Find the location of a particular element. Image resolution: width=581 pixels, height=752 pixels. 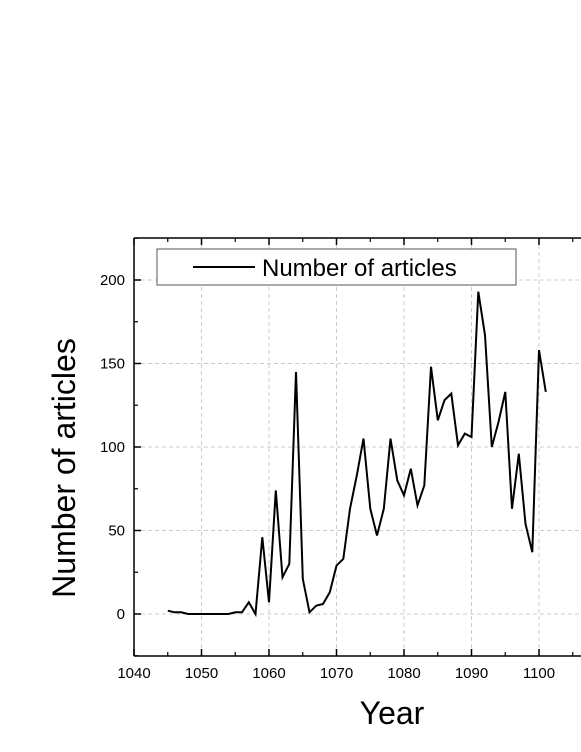

y-tick-label: 200 is located at coordinates (112, 280).